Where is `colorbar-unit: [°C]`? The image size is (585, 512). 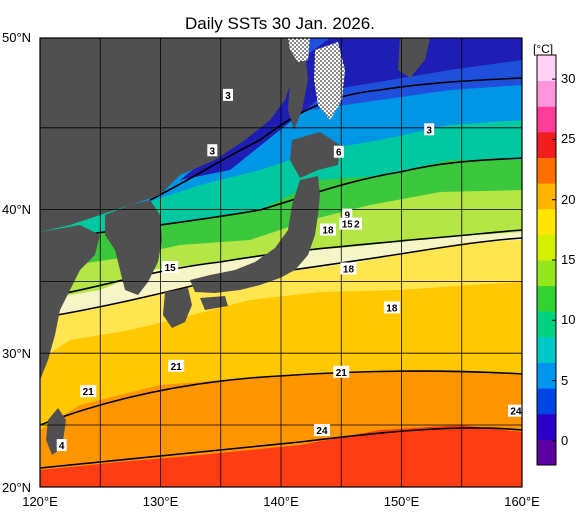 colorbar-unit: [°C] is located at coordinates (543, 49).